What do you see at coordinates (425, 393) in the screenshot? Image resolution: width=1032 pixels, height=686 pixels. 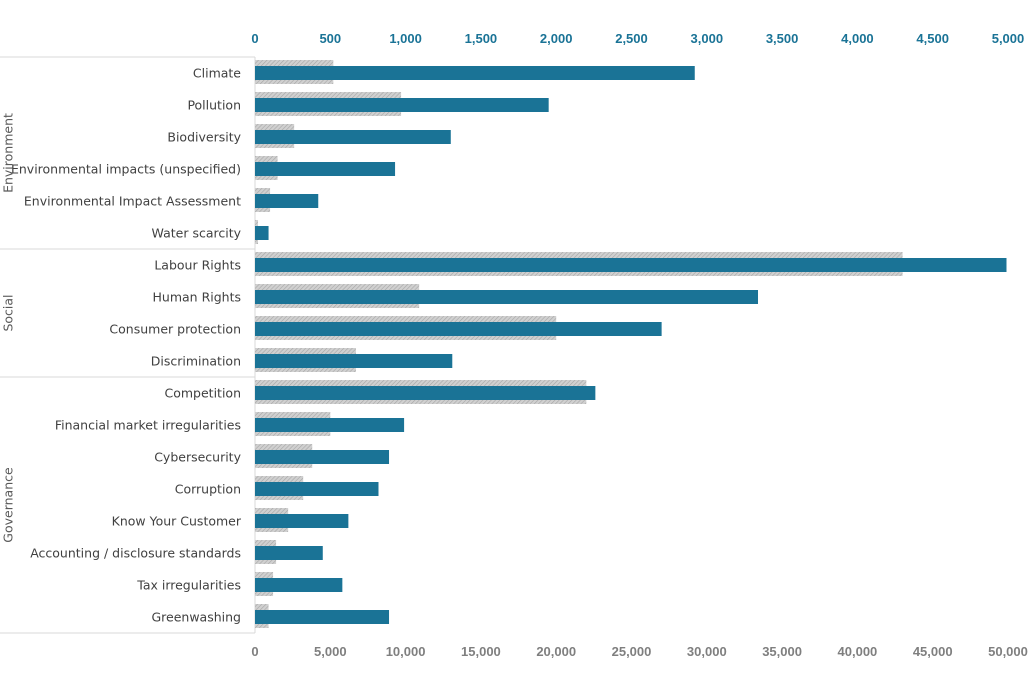 I see `bar-top-competition` at bounding box center [425, 393].